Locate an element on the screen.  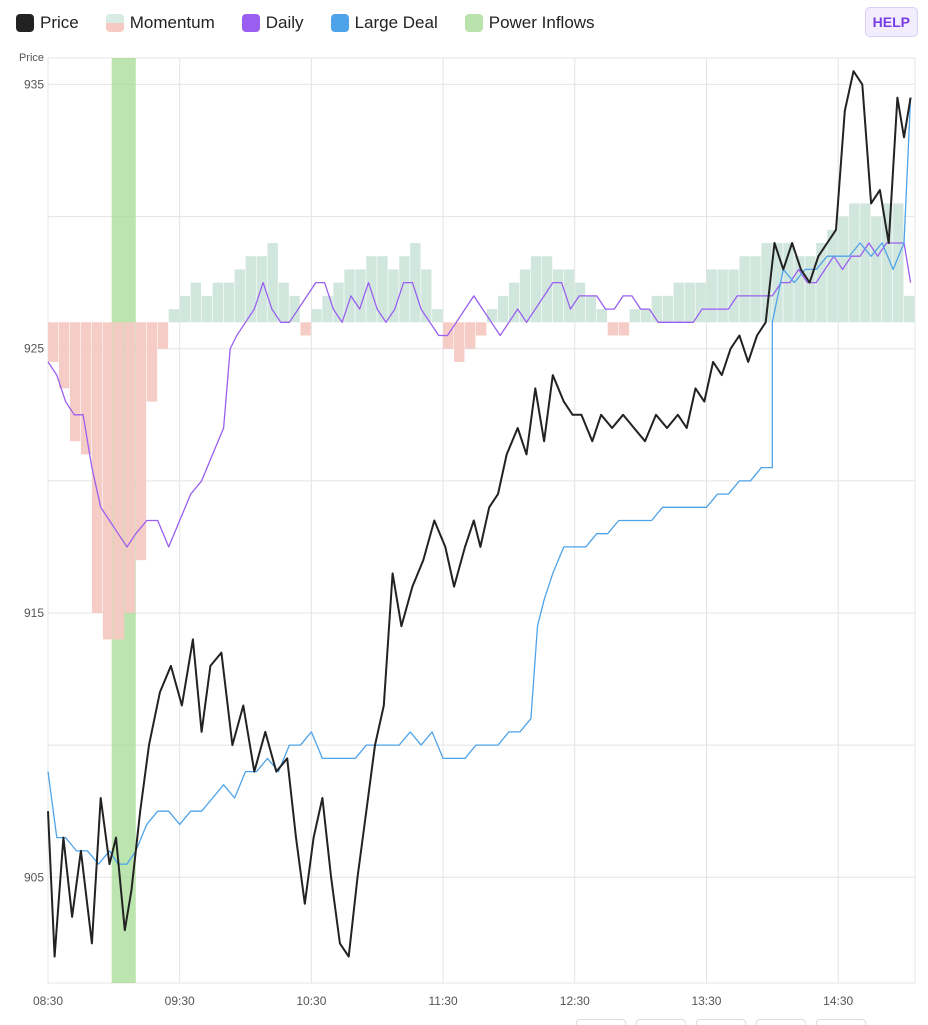
legend-item-daily: Daily is located at coordinates (272, 23).